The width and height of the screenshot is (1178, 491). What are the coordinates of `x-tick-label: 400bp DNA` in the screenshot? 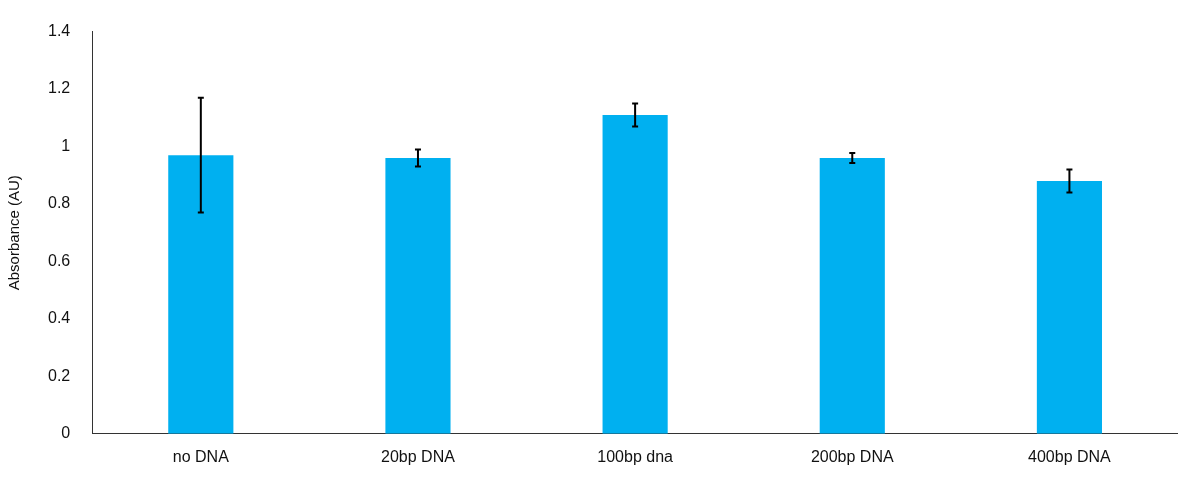 It's located at (1070, 456).